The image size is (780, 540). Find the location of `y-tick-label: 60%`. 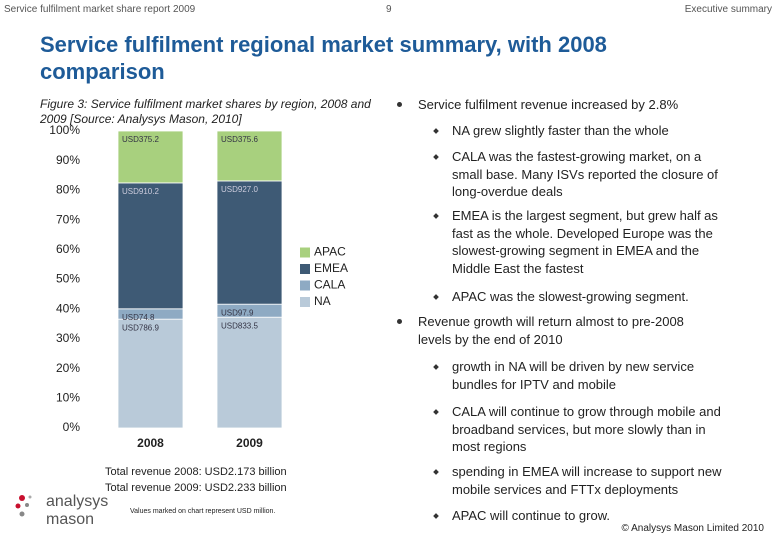

y-tick-label: 60% is located at coordinates (68, 249).